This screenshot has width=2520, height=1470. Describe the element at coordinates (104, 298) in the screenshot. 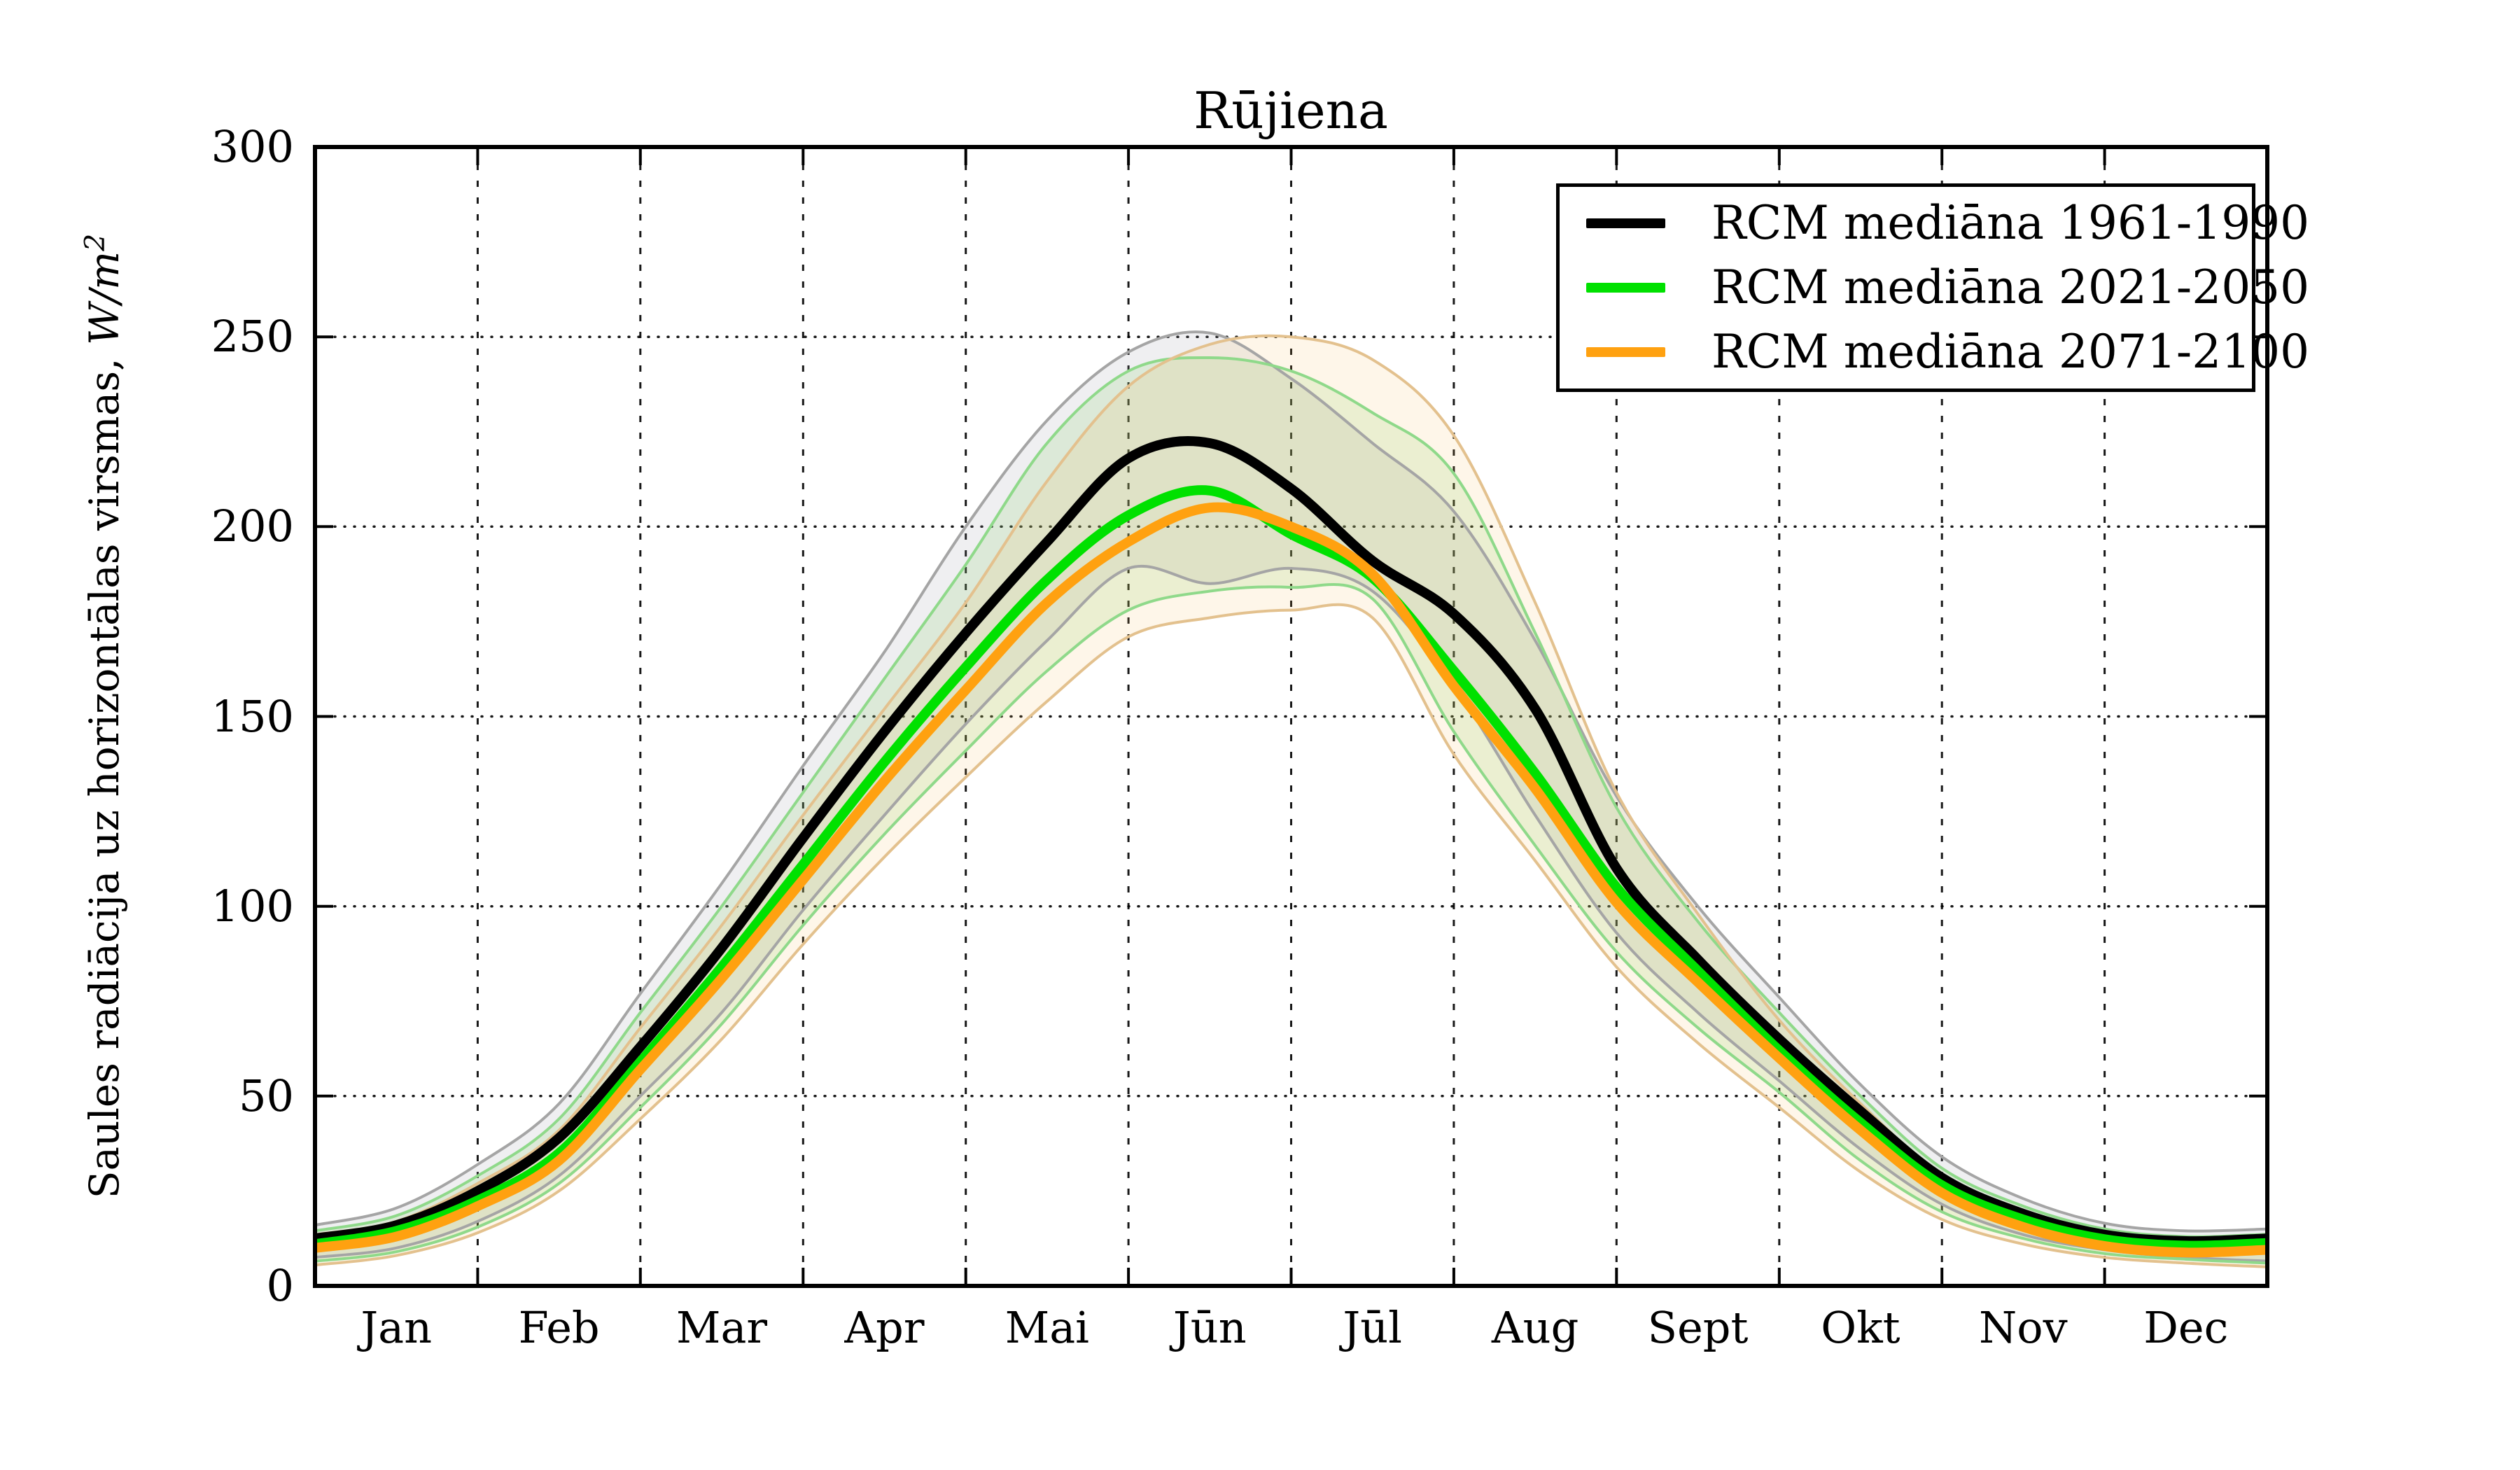

I see `y-axis-label-units: W/m` at that location.